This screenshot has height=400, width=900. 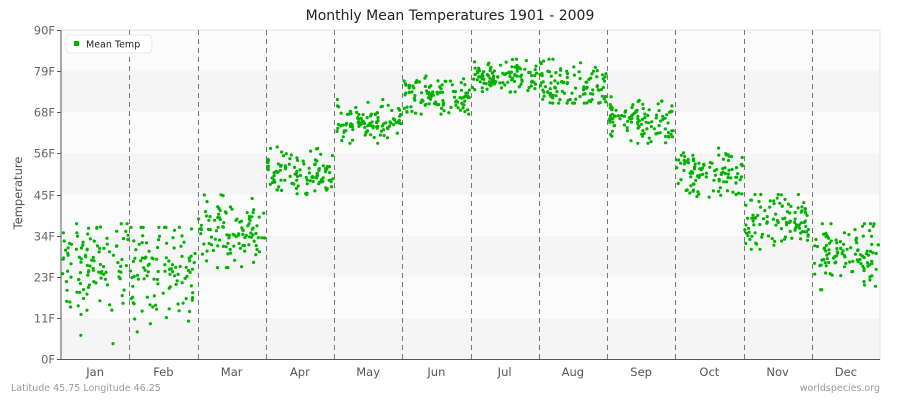 What do you see at coordinates (109, 44) in the screenshot?
I see `legend: Mean Temp` at bounding box center [109, 44].